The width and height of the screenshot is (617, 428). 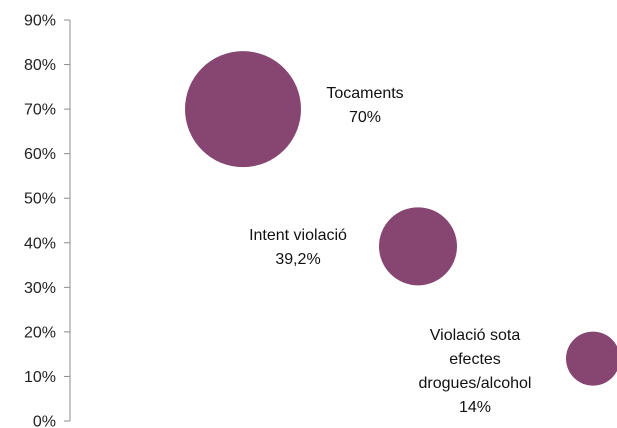 I want to click on bubble-data-label: 70%, so click(x=365, y=117).